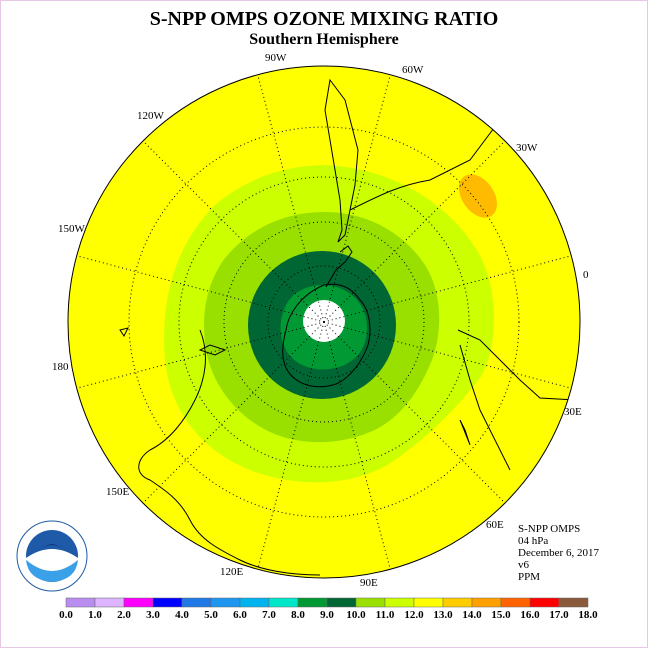  Describe the element at coordinates (549, 529) in the screenshot. I see `info-instrument: S-NPP OMPS` at that location.